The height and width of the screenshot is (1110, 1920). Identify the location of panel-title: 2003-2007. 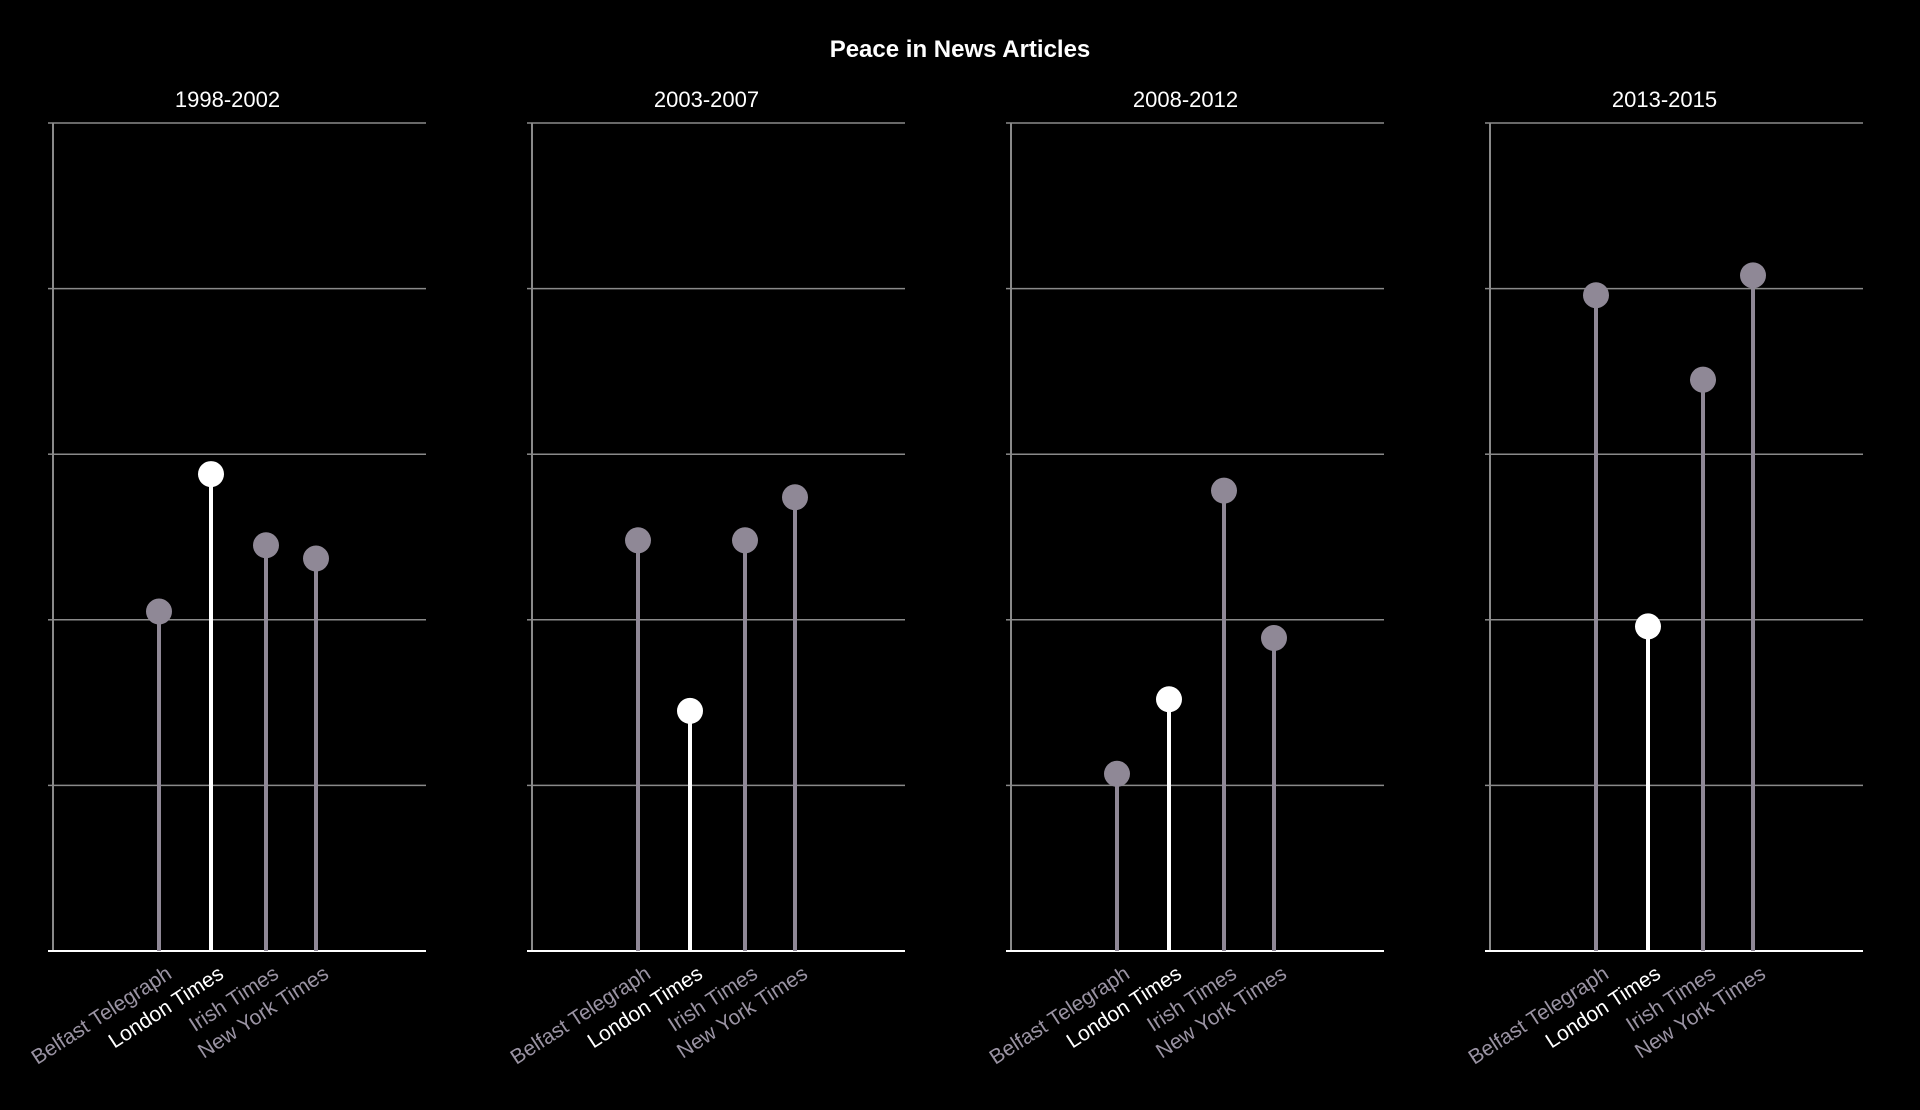
(706, 99).